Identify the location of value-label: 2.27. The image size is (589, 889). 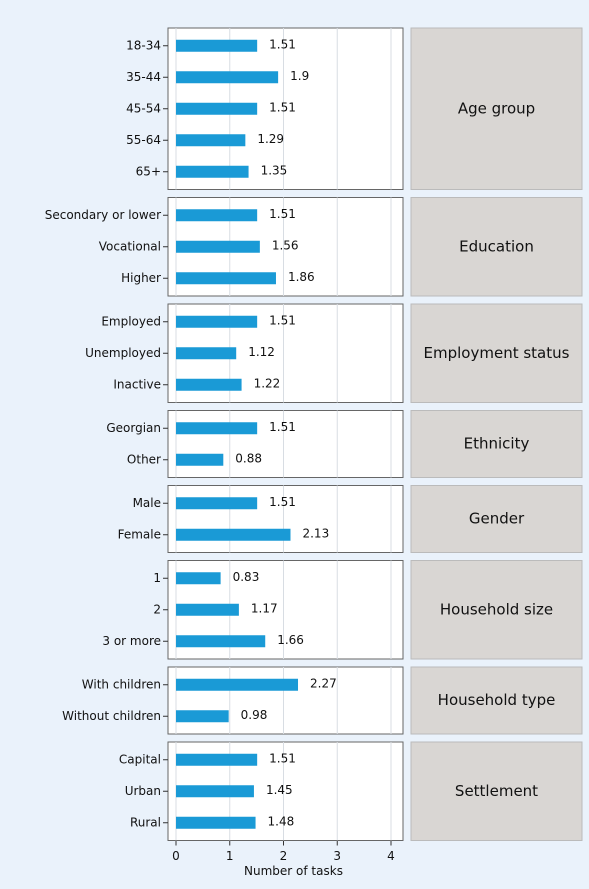
(323, 683).